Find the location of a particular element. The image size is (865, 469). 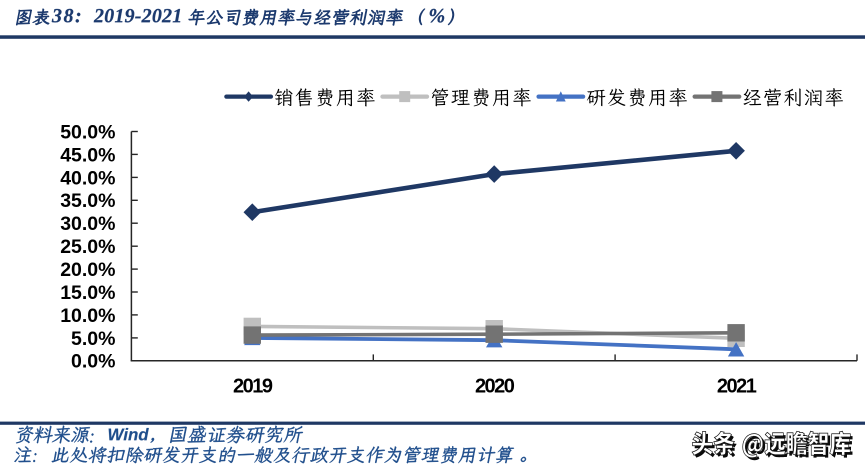

svg-text: 5.0% is located at coordinates (93, 339).